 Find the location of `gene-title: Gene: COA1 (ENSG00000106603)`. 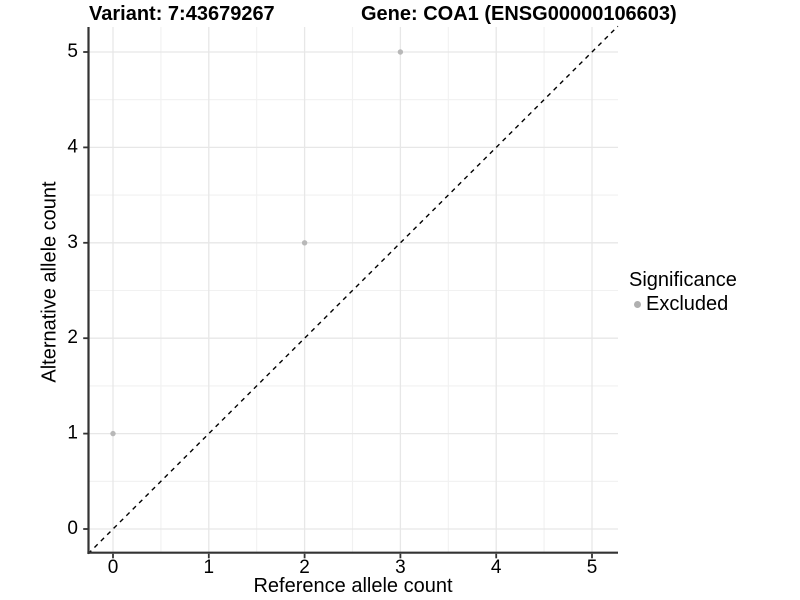

gene-title: Gene: COA1 (ENSG00000106603) is located at coordinates (519, 14).